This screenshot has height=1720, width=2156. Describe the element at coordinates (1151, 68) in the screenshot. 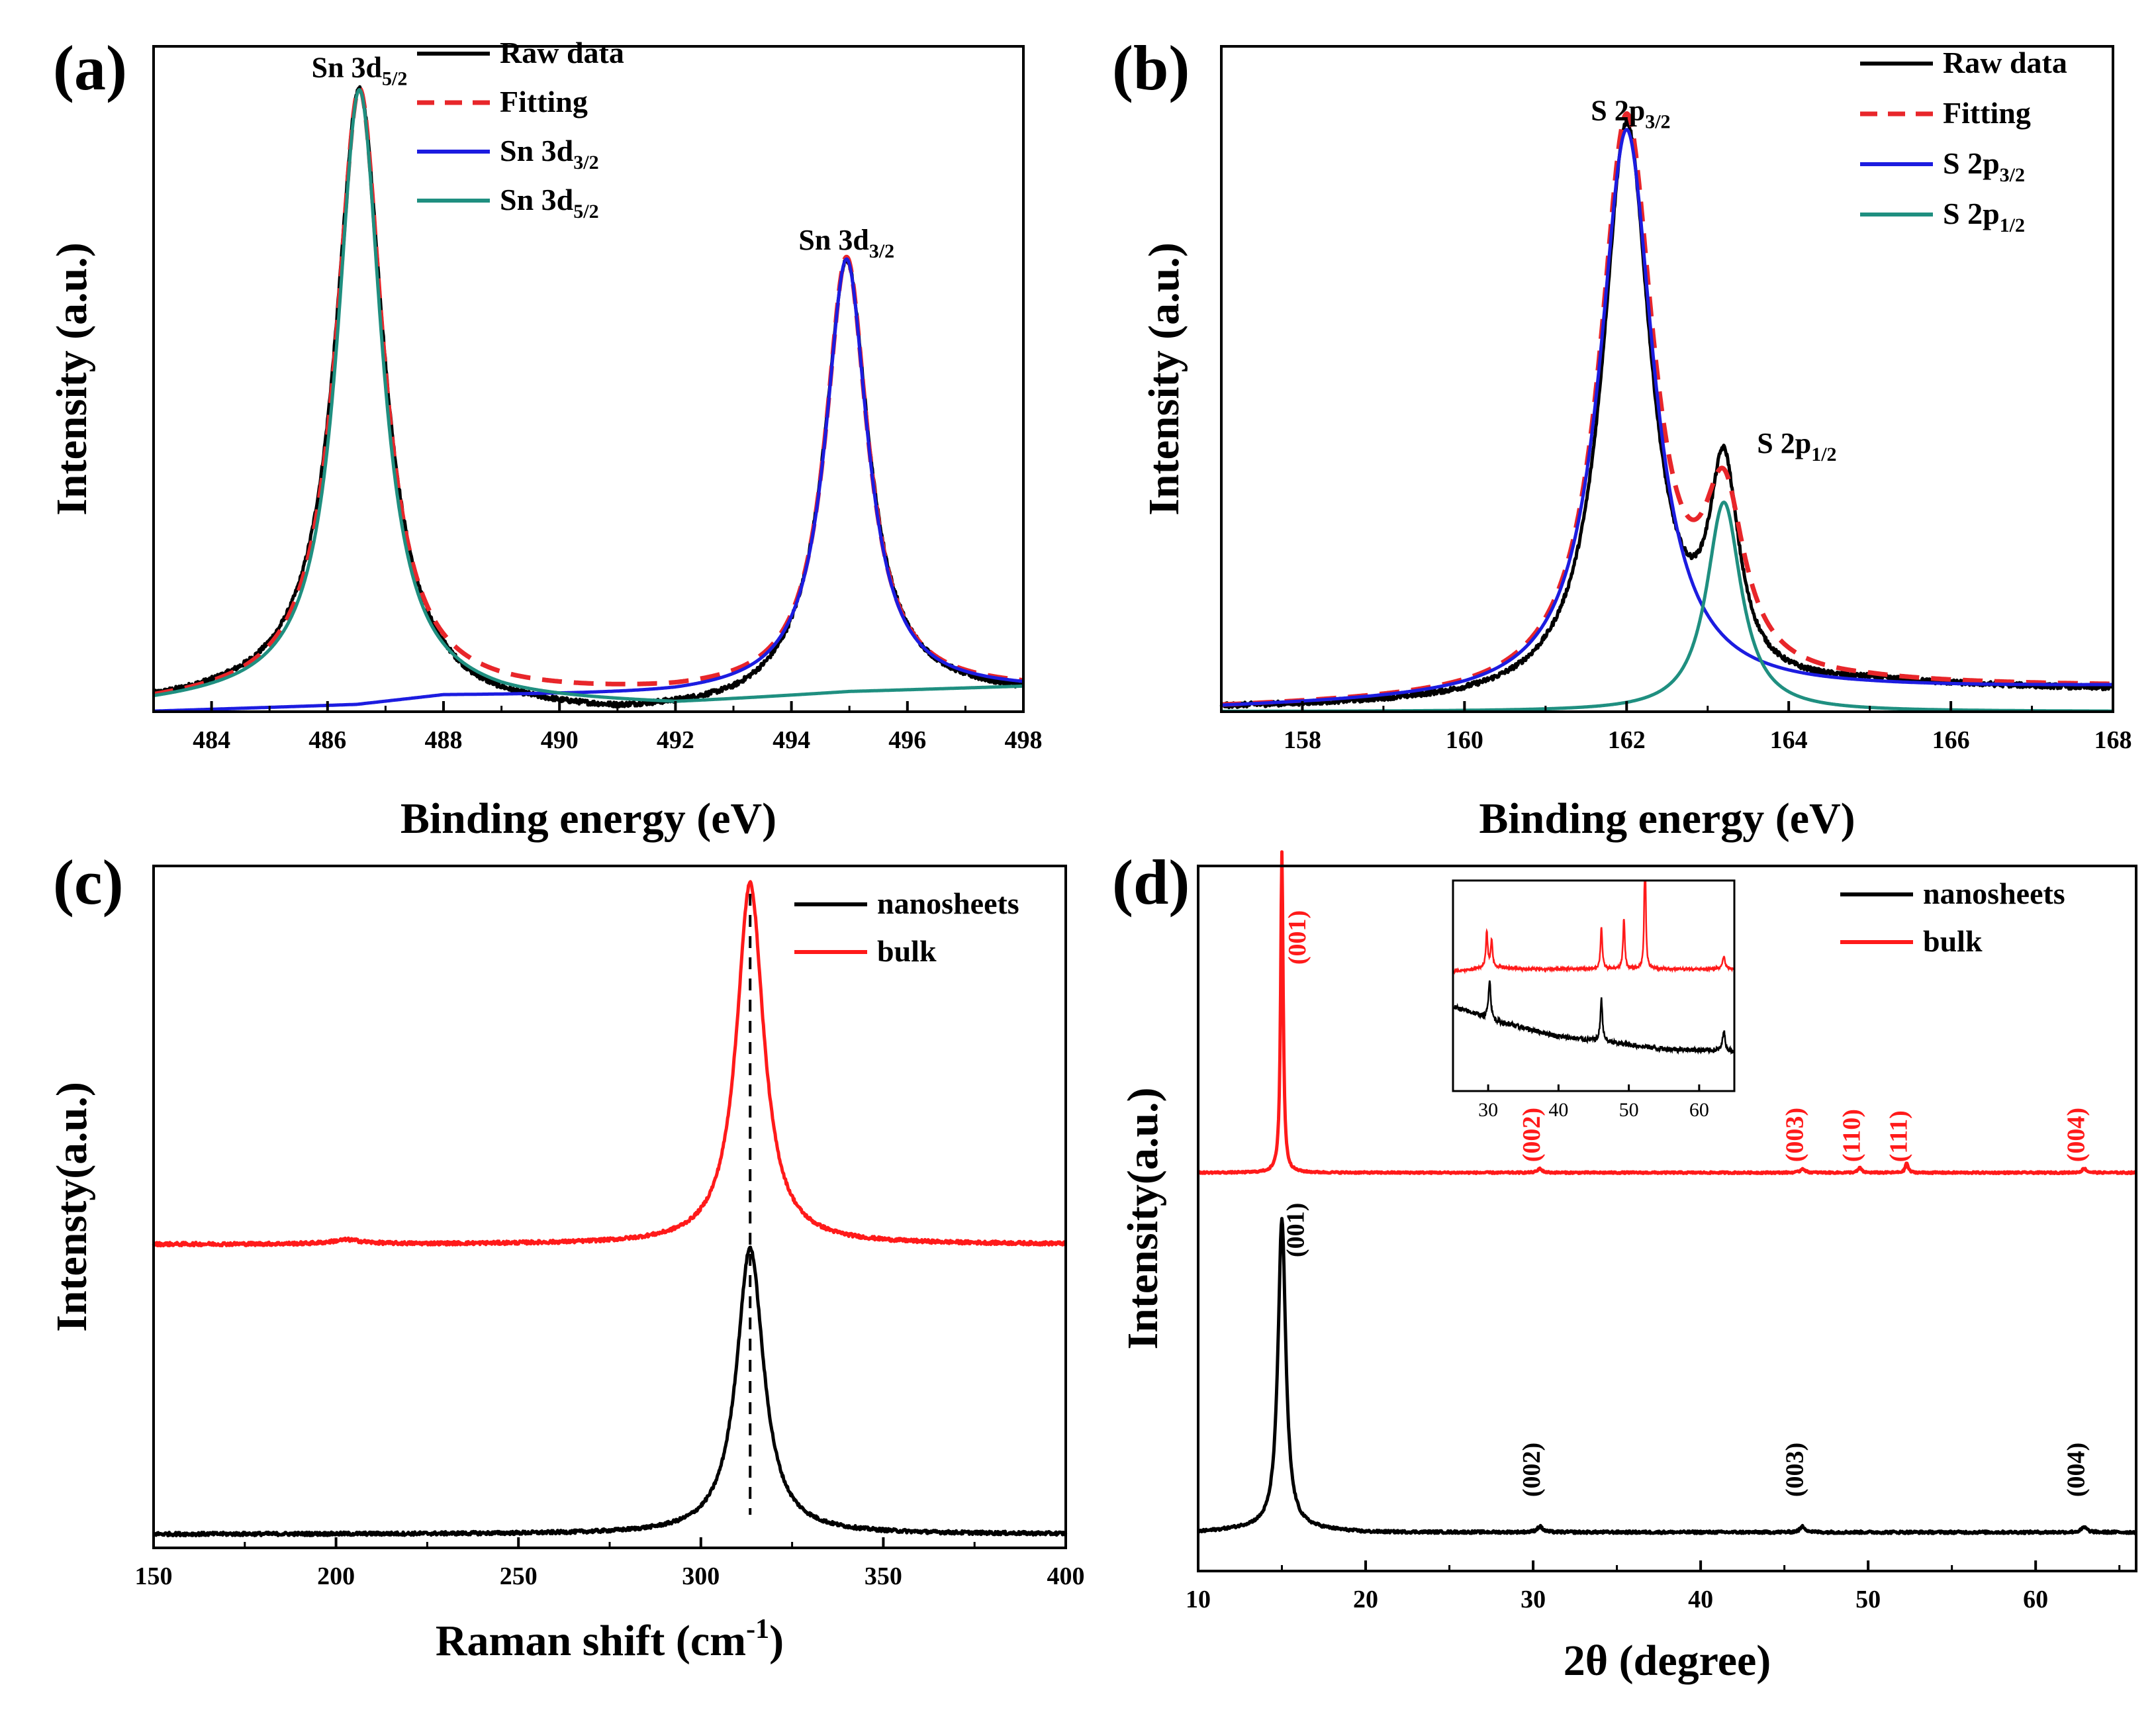

I see `panel-label: (b)` at that location.